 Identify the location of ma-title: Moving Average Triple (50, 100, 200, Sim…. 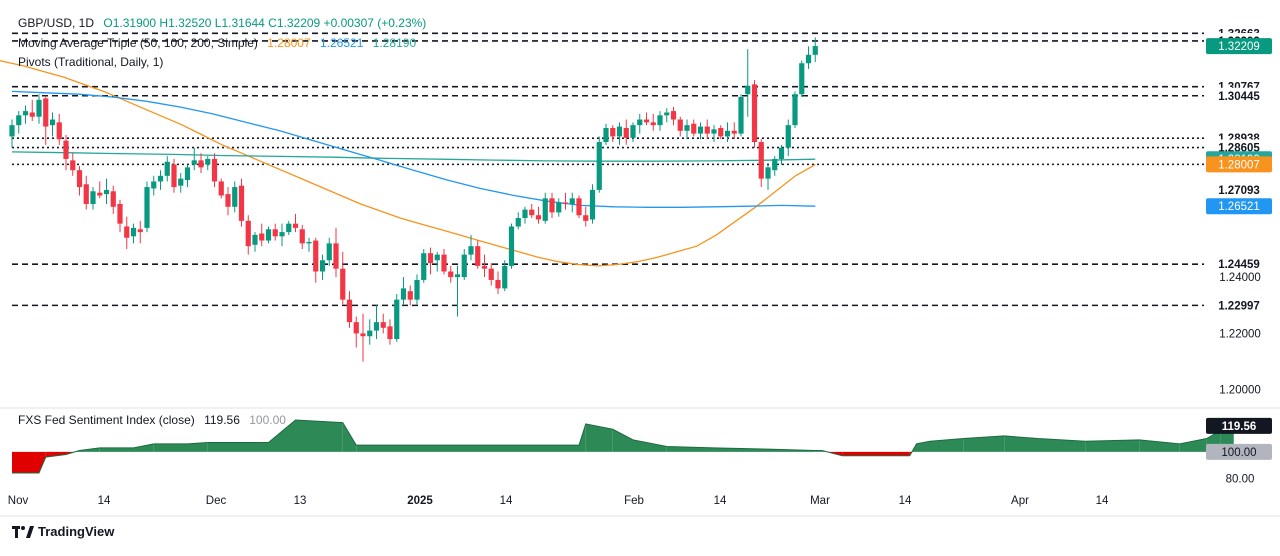
(138, 43).